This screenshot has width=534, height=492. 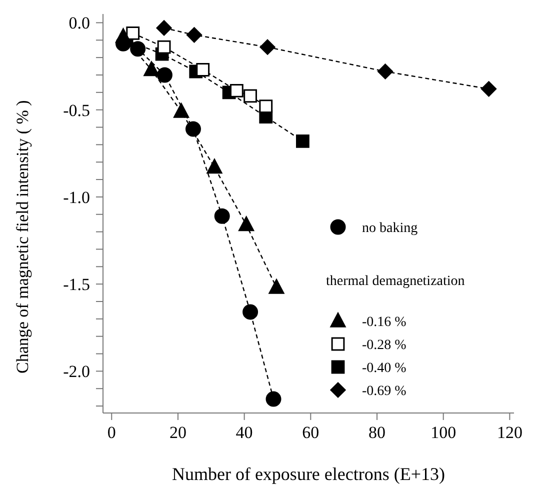 What do you see at coordinates (111, 432) in the screenshot?
I see `x-tick-label: 0` at bounding box center [111, 432].